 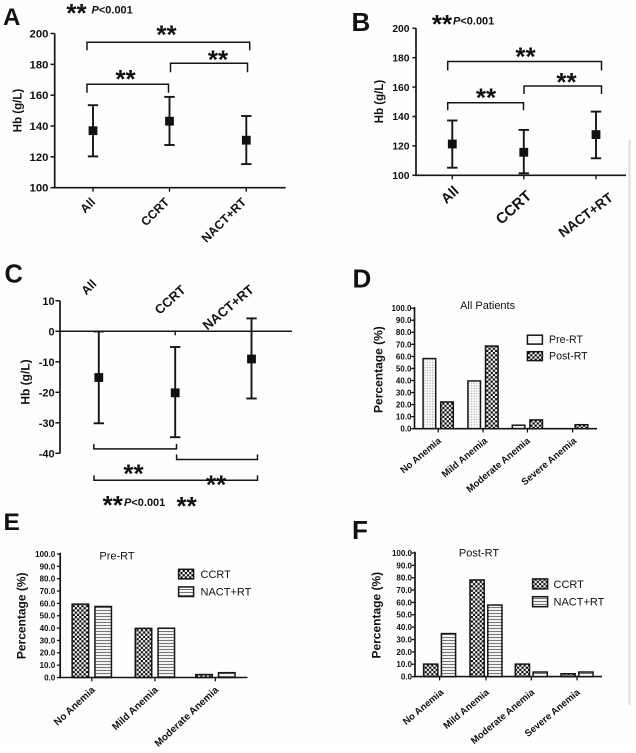 What do you see at coordinates (47, 393) in the screenshot?
I see `svg-text: -20` at bounding box center [47, 393].